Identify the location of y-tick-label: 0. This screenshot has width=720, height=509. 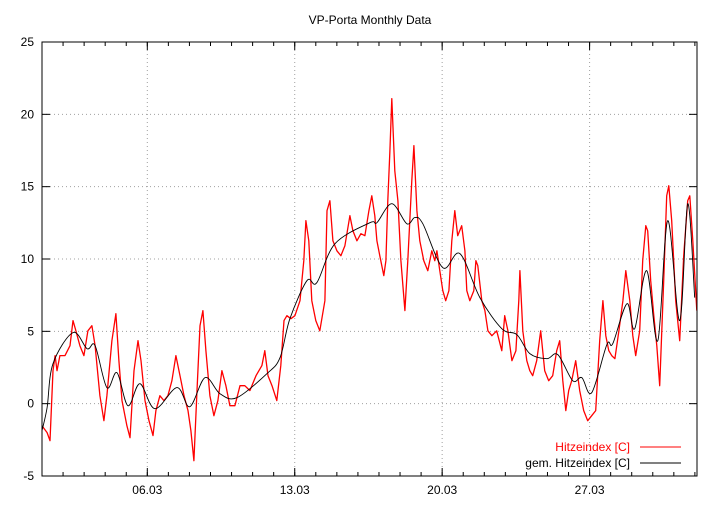
(30, 404).